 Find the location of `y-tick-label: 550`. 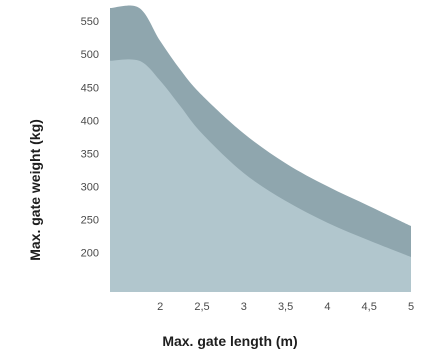

y-tick-label: 550 is located at coordinates (90, 22).